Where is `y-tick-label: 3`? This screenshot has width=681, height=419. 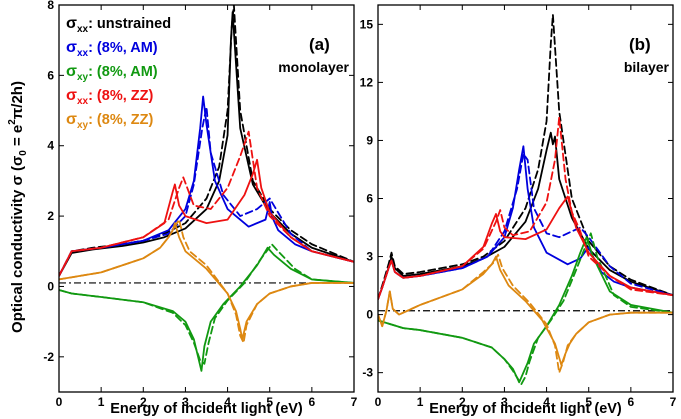
y-tick-label: 3 is located at coordinates (369, 257).